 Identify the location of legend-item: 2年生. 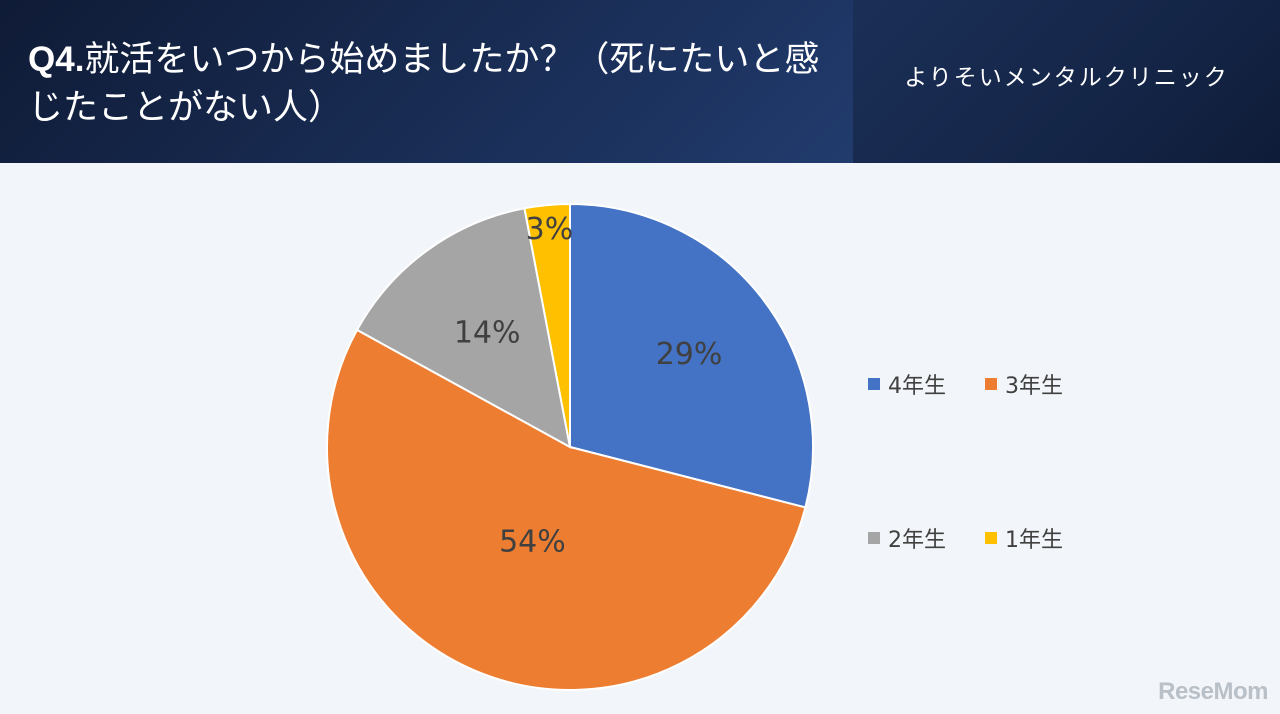
(907, 538).